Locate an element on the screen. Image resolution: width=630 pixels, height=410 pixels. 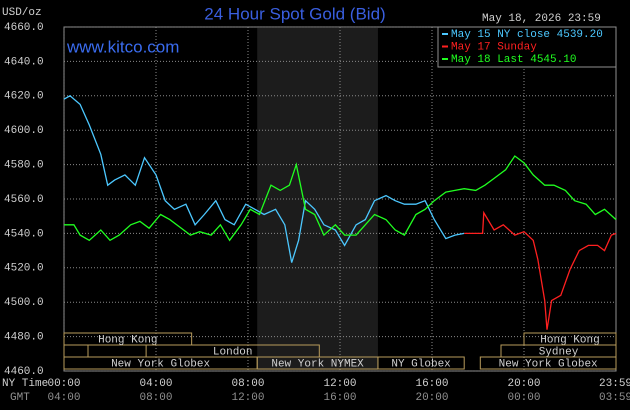
y-tick-label: 4620.0 is located at coordinates (24, 97).